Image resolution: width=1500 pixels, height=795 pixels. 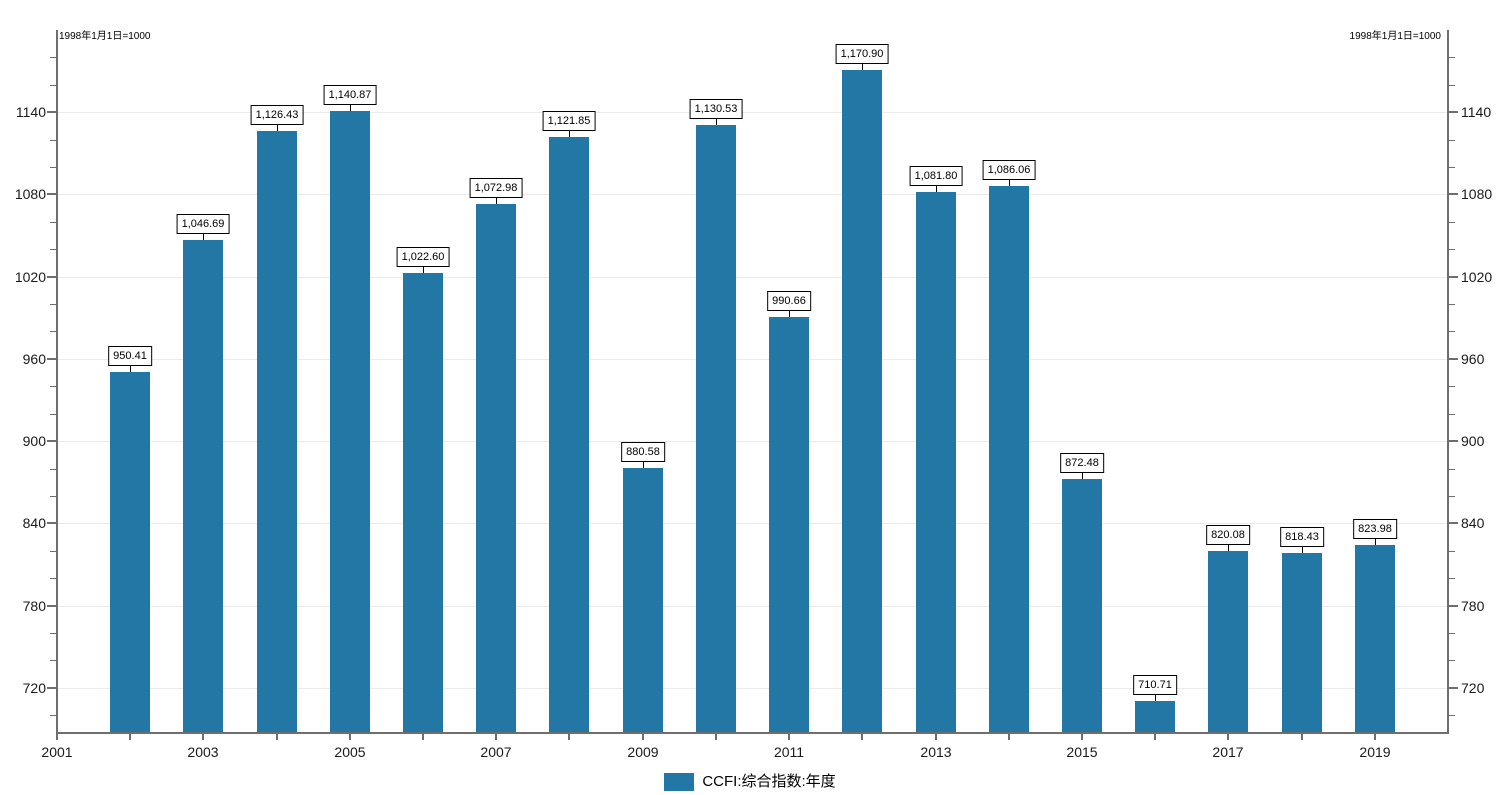 I want to click on bar-2005, so click(x=350, y=422).